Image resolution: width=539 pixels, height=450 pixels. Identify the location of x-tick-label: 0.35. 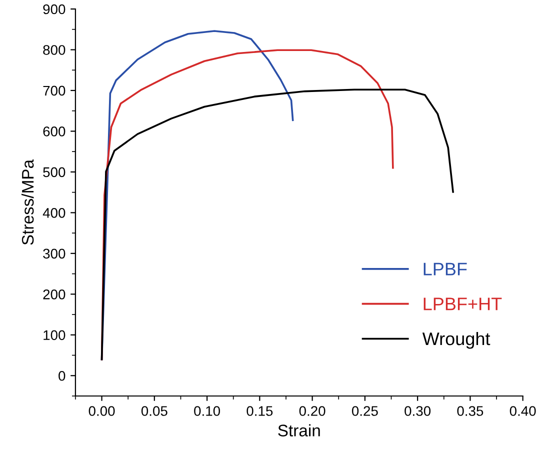
(470, 411).